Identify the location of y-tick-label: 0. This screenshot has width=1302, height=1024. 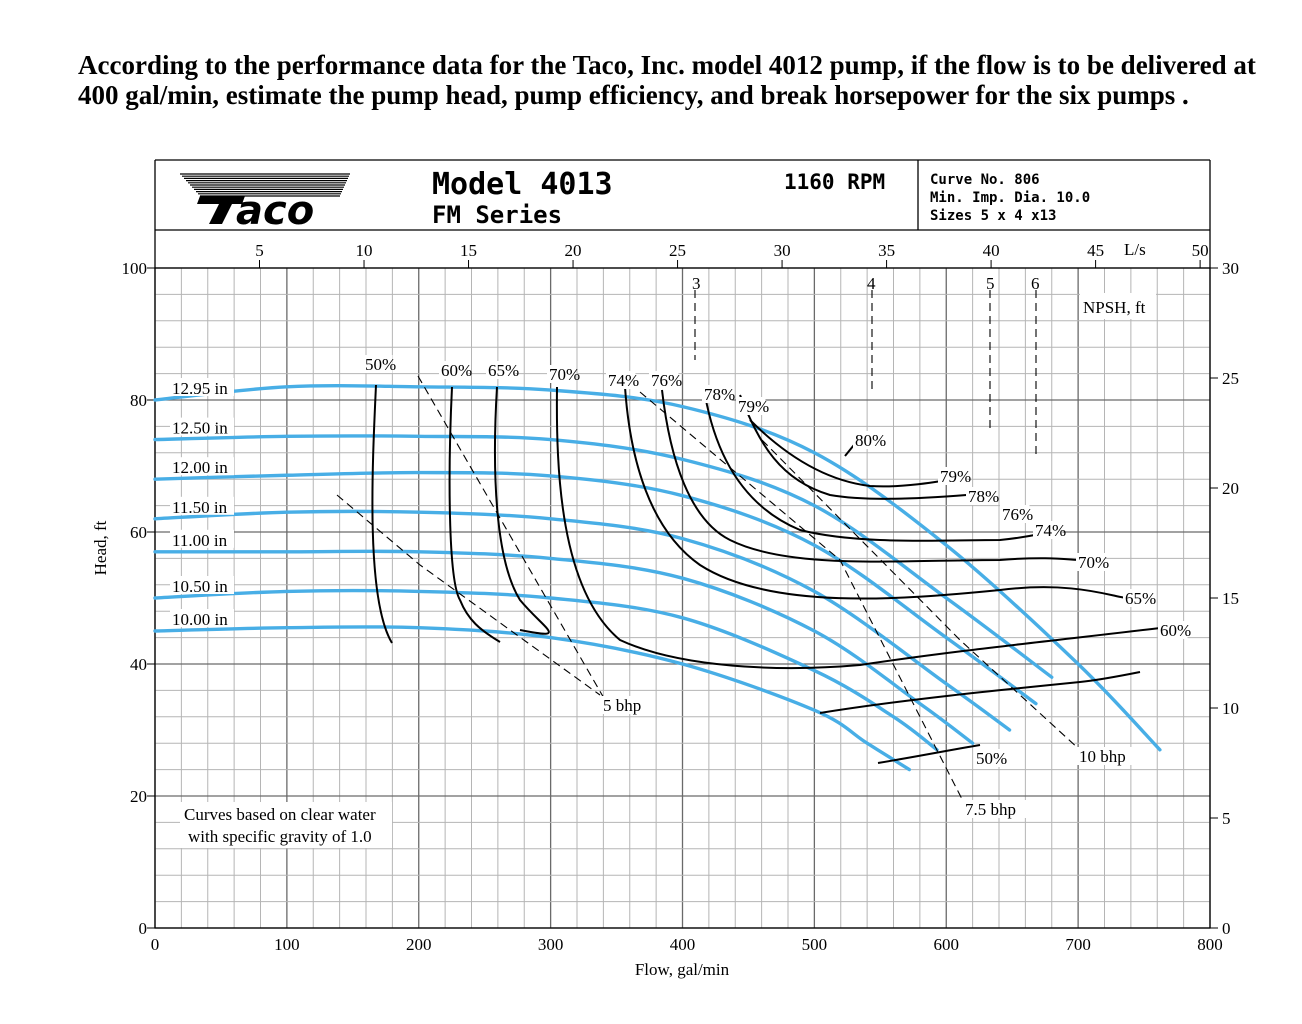
(143, 928).